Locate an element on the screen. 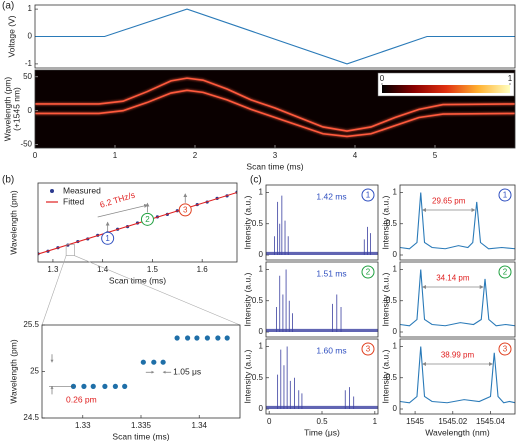 The height and width of the screenshot is (443, 520). x-tick-label: 0 is located at coordinates (269, 421).